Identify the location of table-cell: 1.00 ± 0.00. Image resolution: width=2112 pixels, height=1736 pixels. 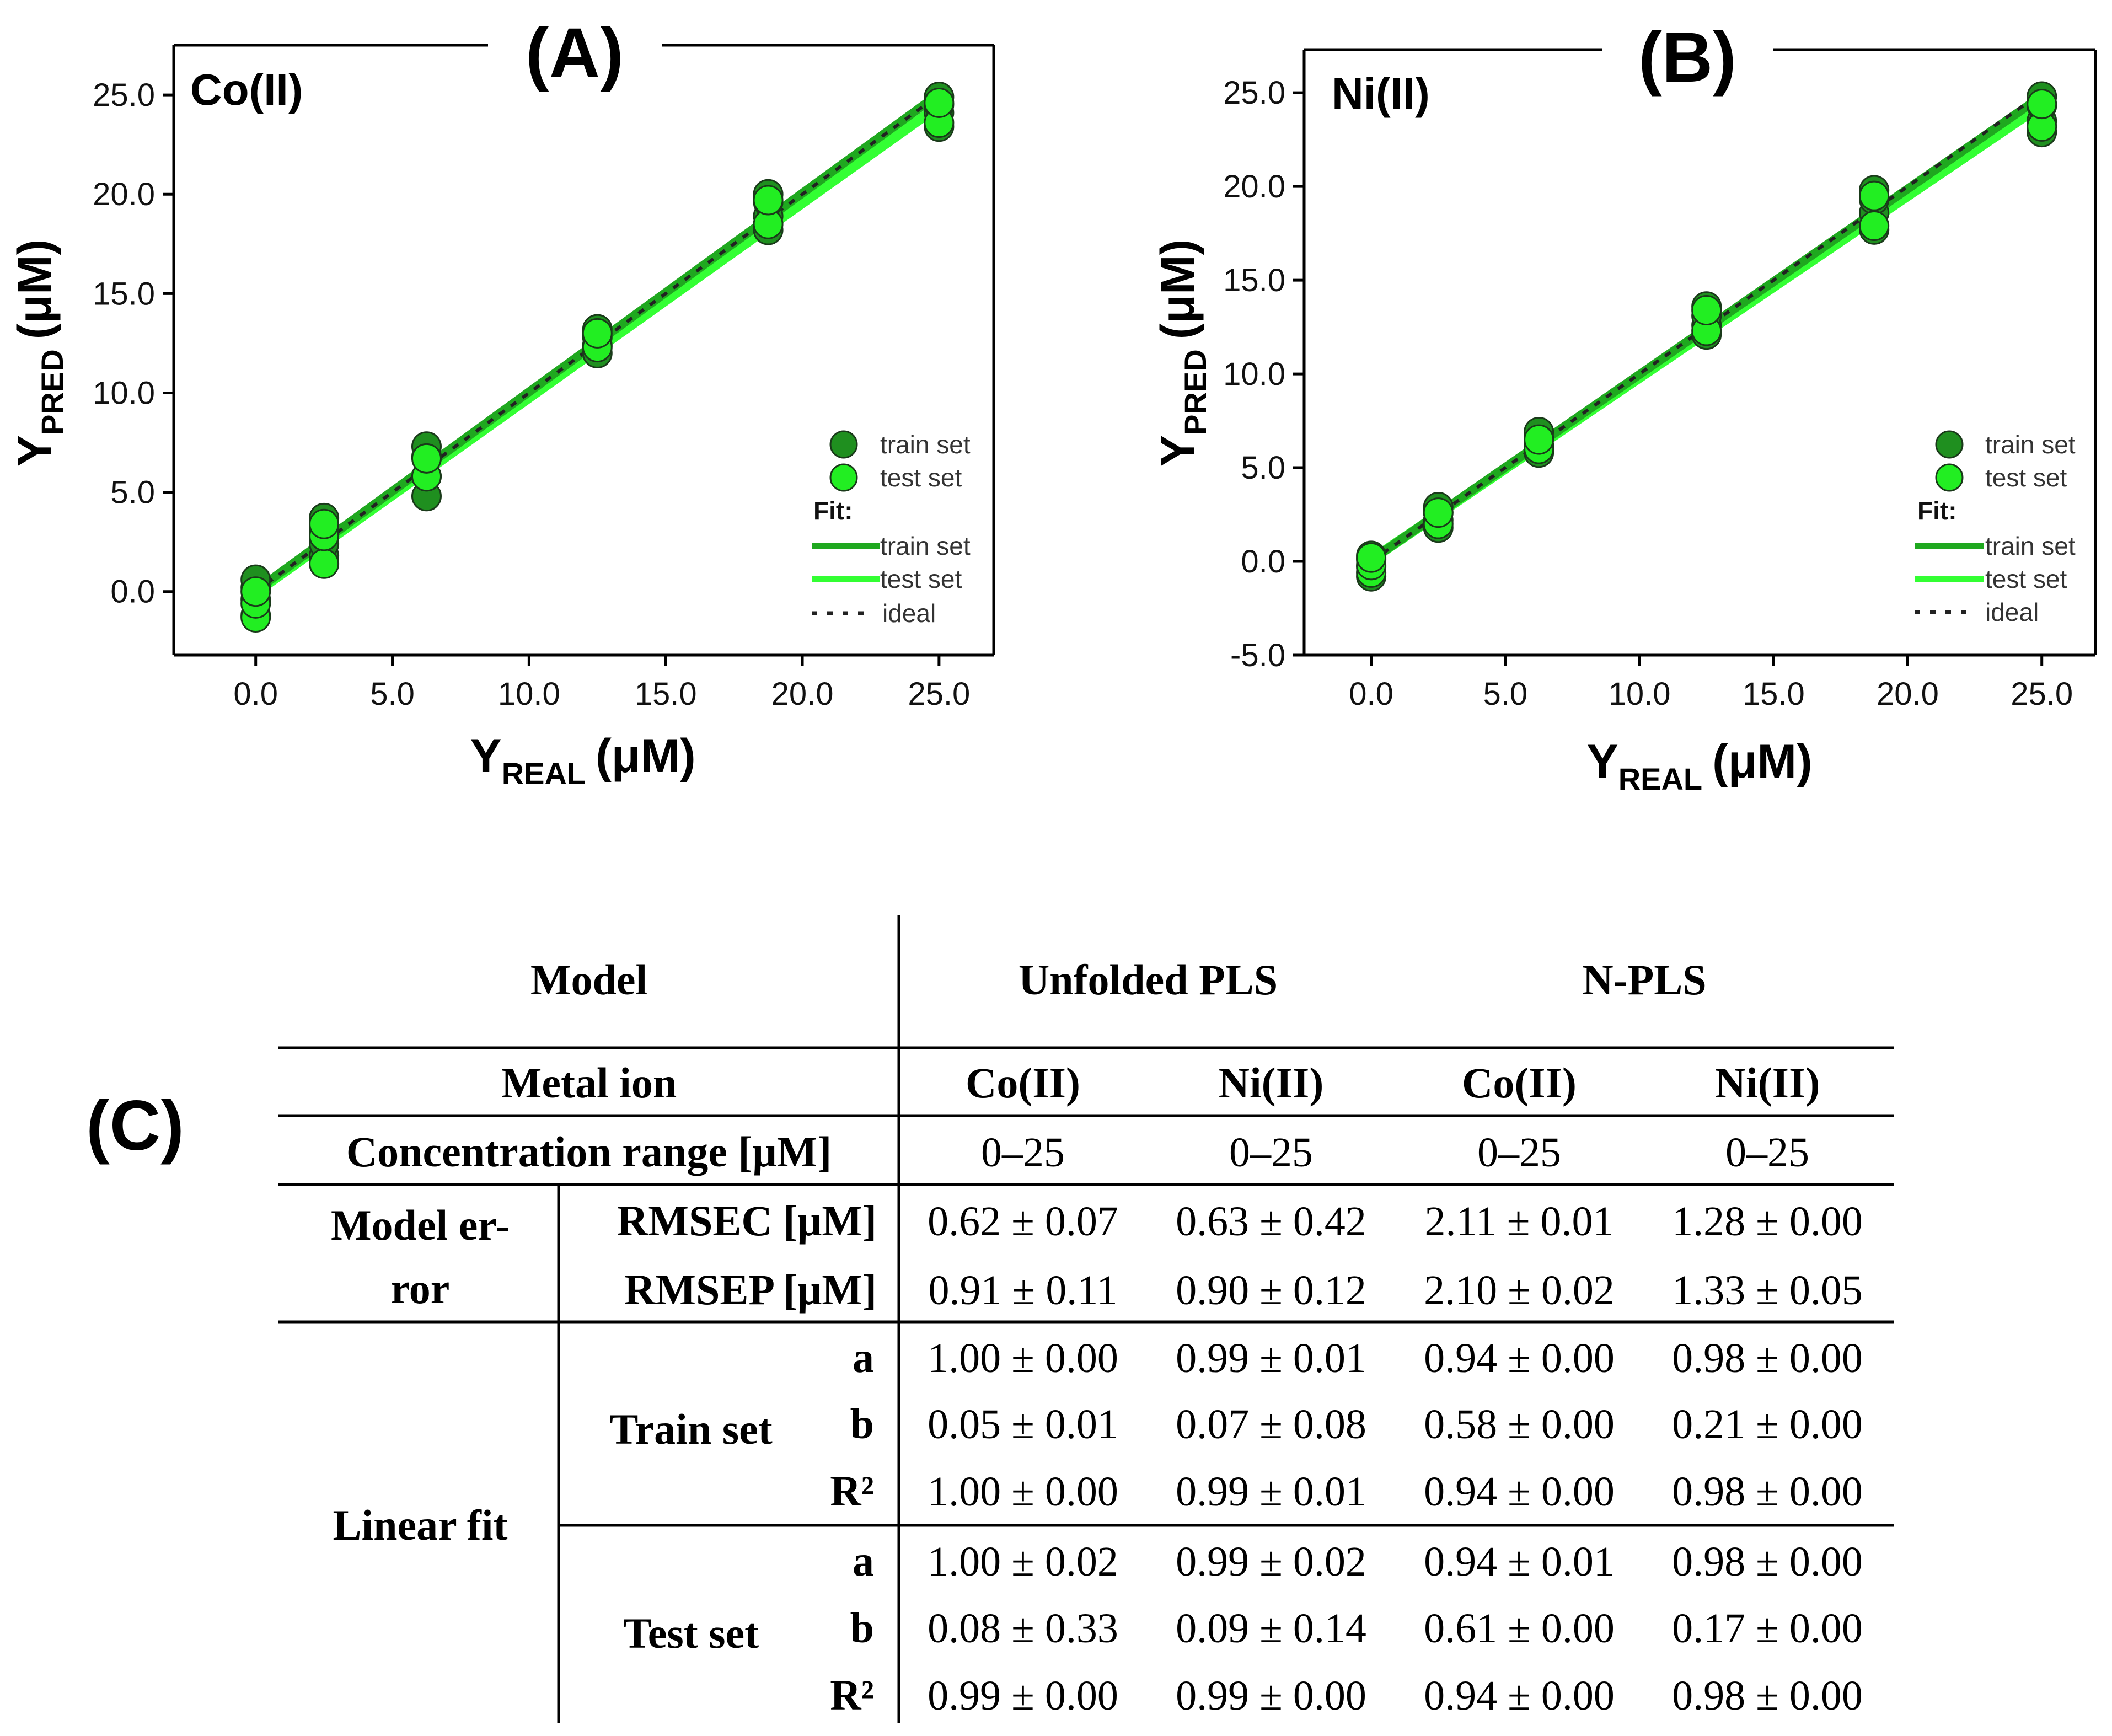
(1023, 1358).